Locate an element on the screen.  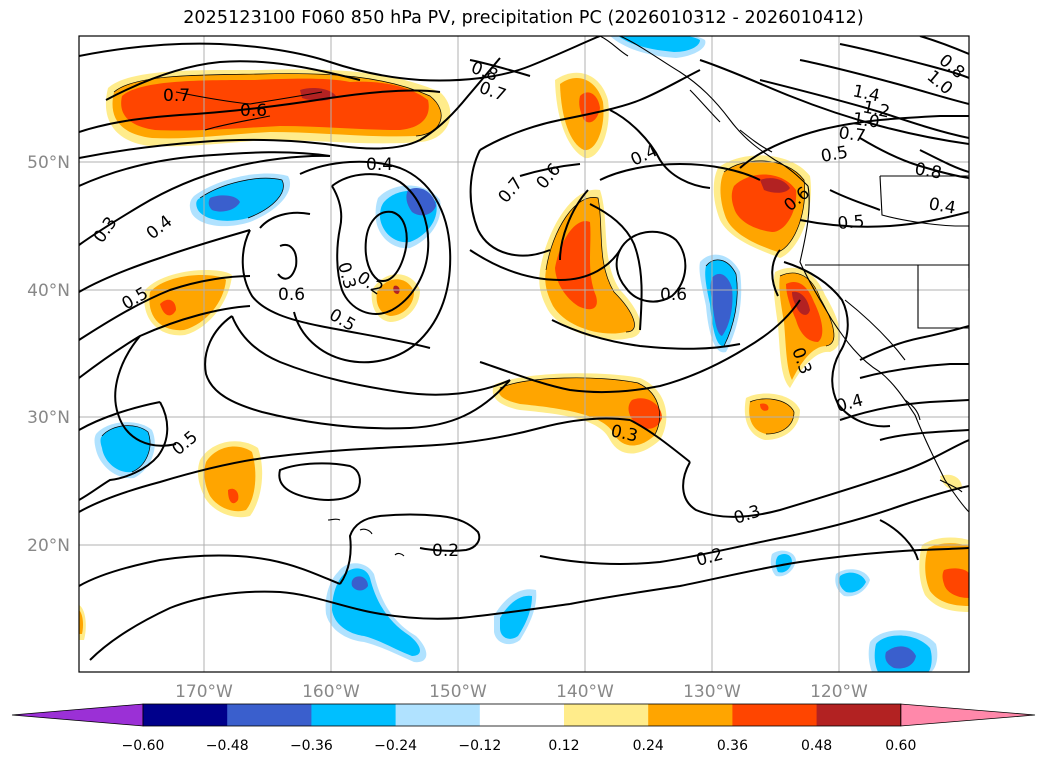
lon-label: 120°W is located at coordinates (839, 692).